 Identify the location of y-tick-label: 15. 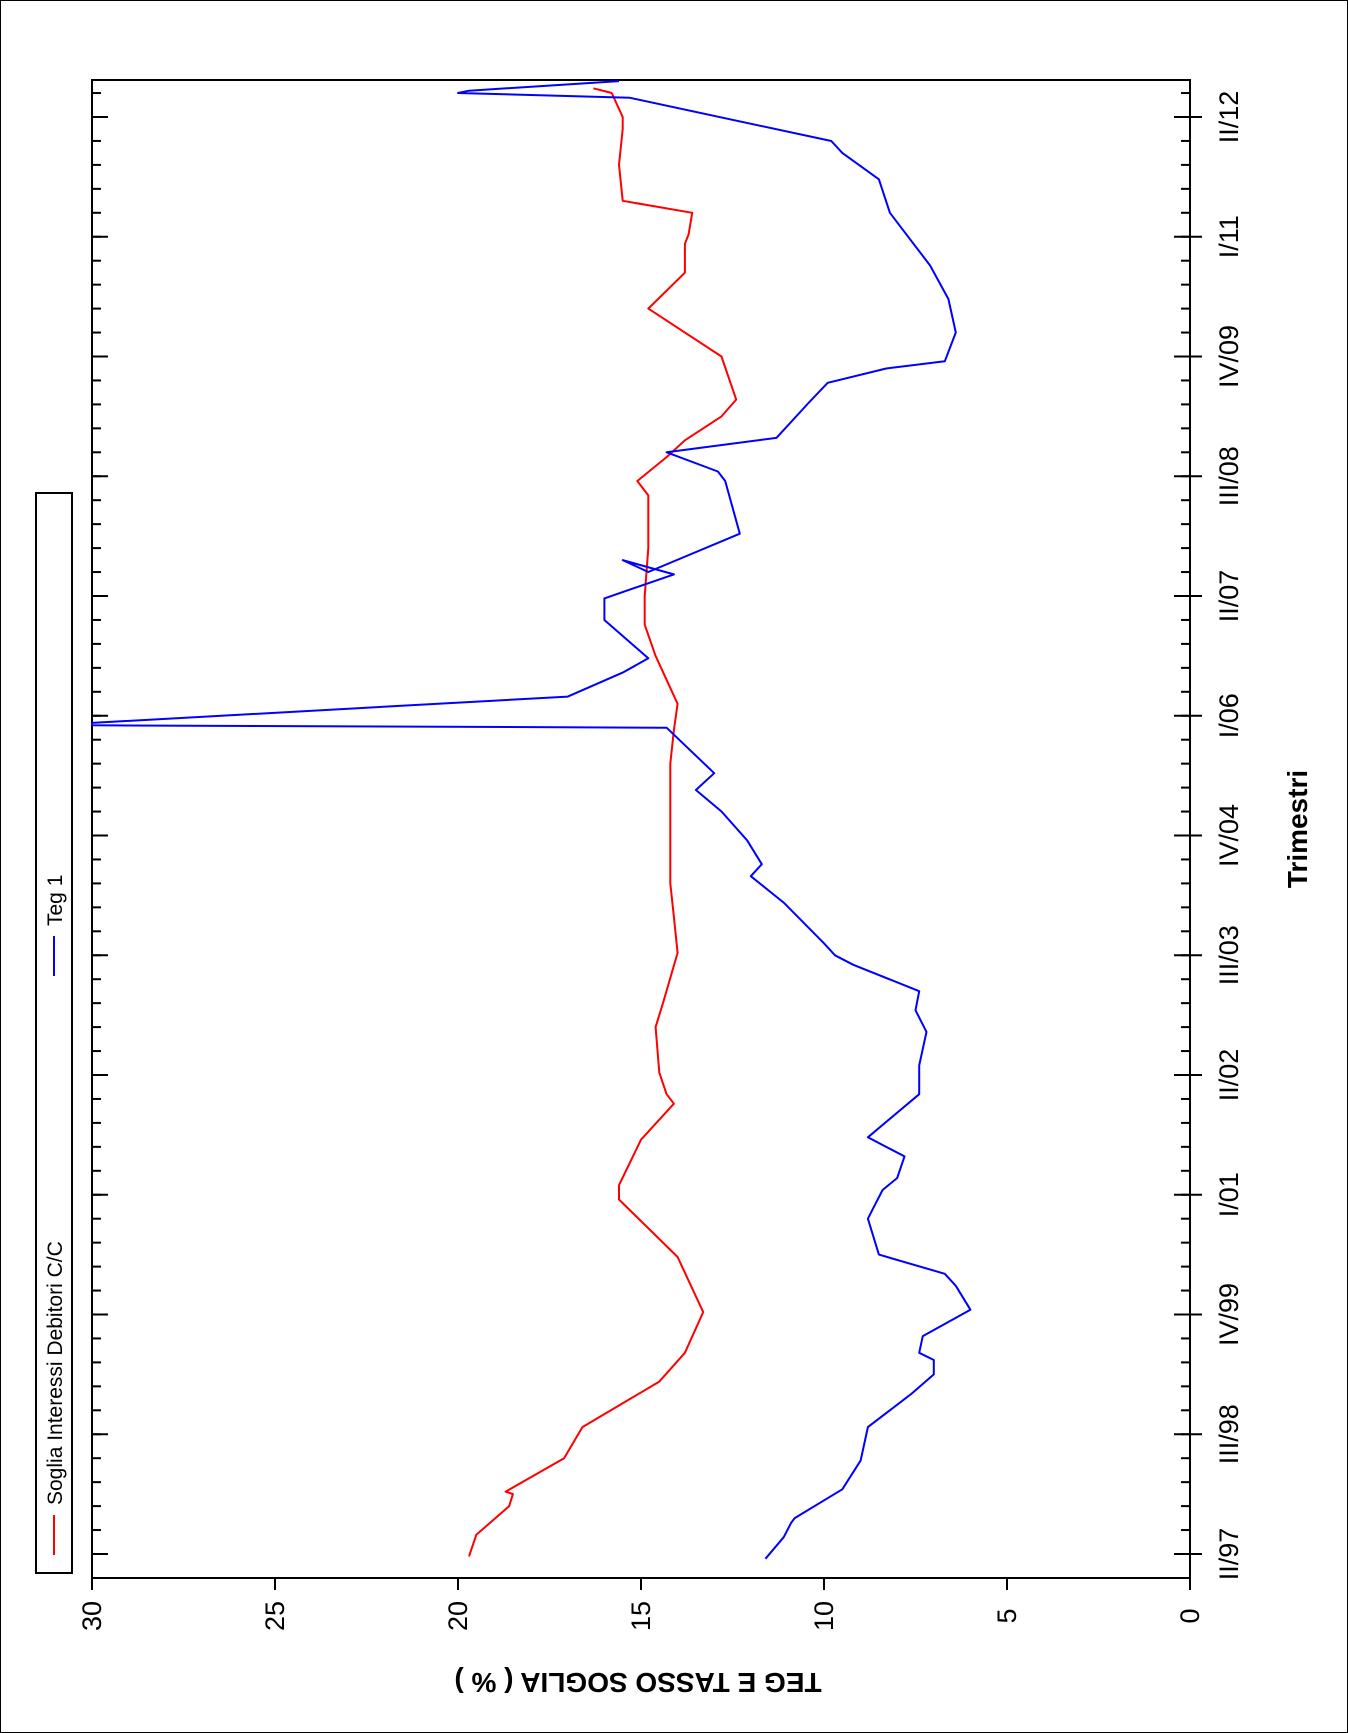
(641, 1616).